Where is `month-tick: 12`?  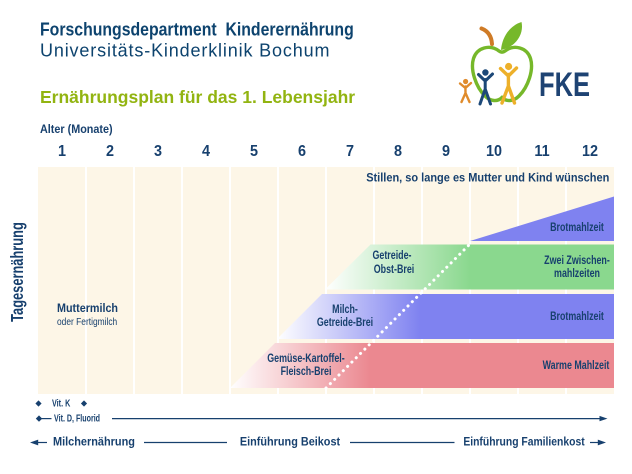
month-tick: 12 is located at coordinates (590, 151).